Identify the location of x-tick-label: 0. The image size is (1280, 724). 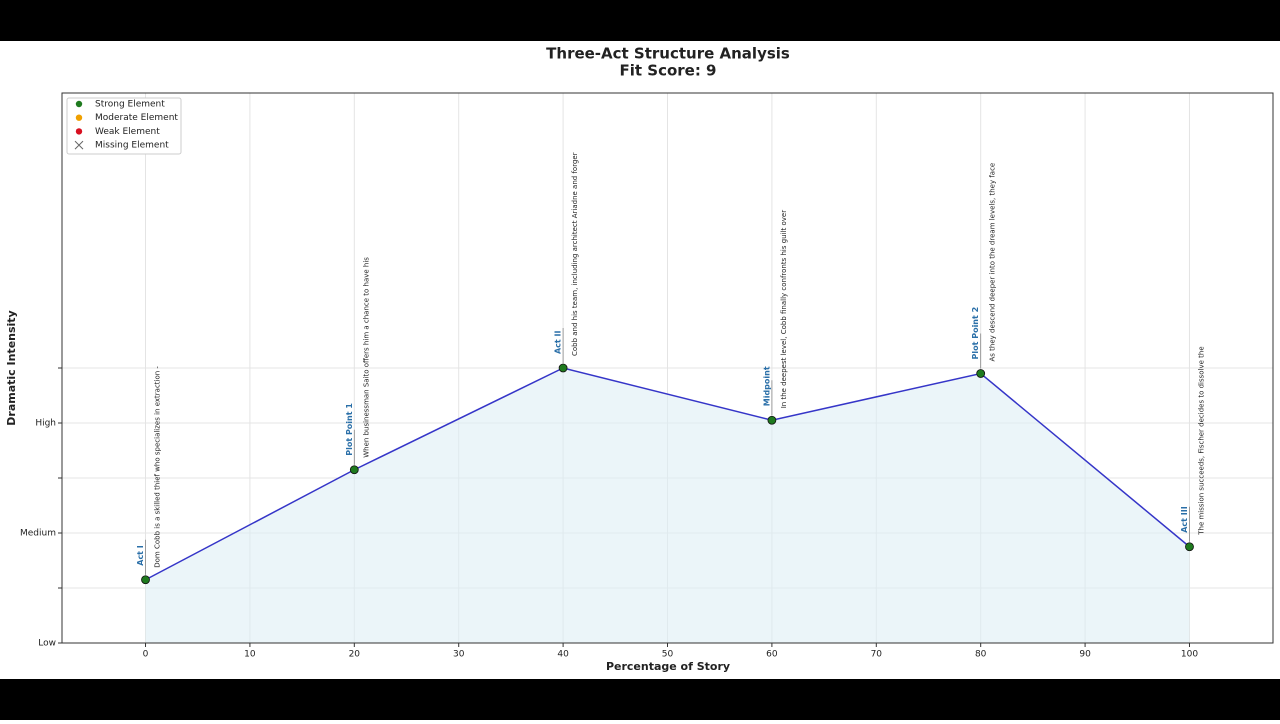
(146, 655).